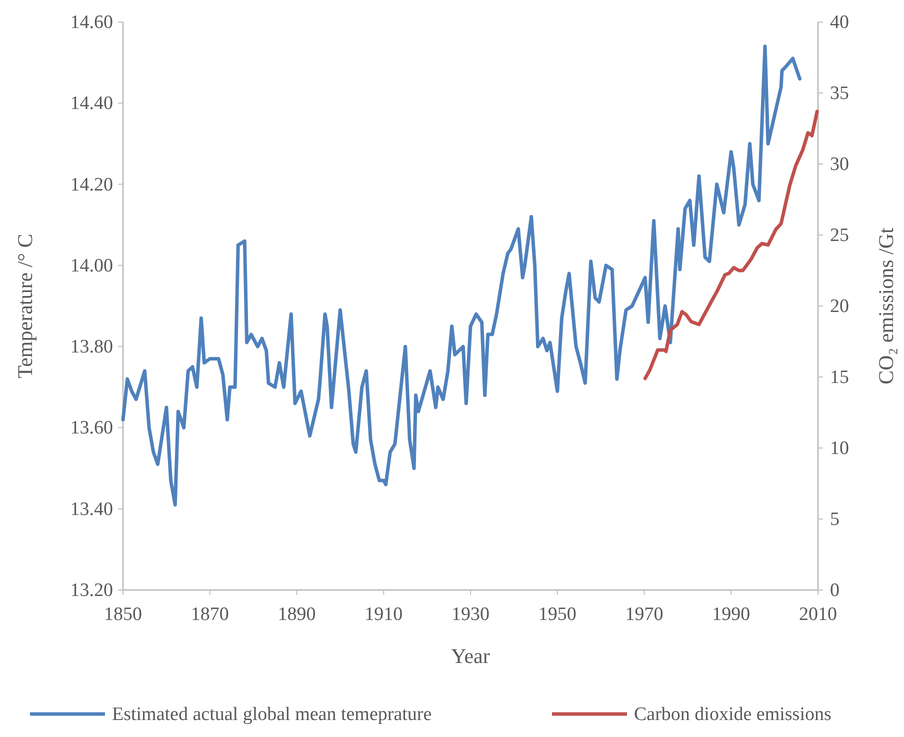 The height and width of the screenshot is (737, 904). What do you see at coordinates (91, 22) in the screenshot?
I see `y-tick-label: 14.60` at bounding box center [91, 22].